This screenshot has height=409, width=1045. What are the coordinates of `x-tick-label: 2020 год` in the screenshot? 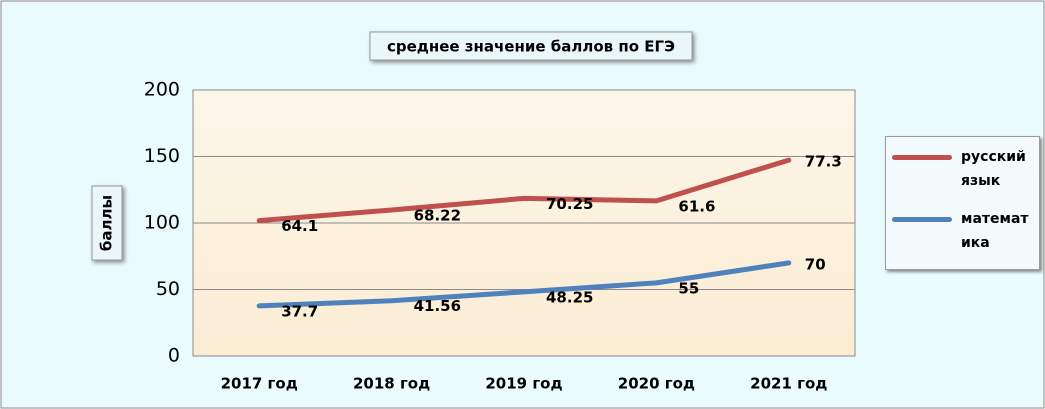 It's located at (656, 384).